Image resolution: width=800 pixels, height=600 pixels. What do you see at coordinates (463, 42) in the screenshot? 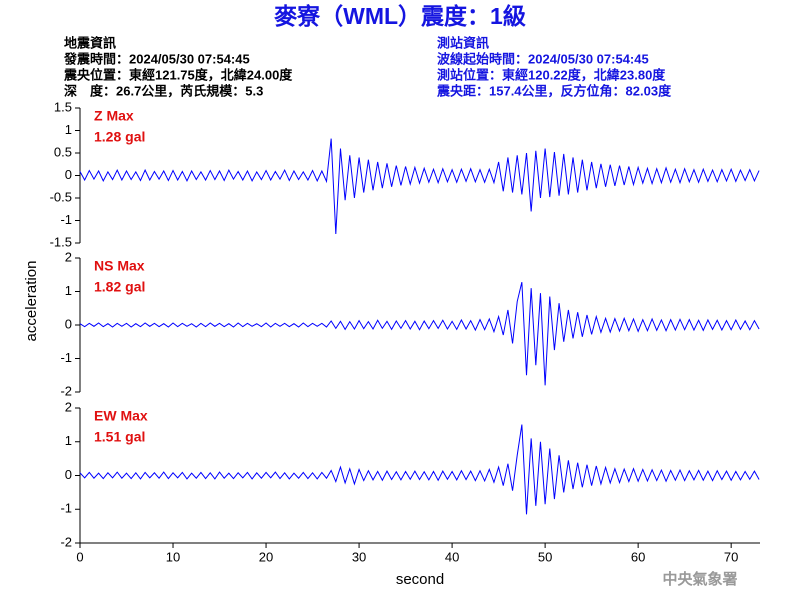
I see `info-line: 測站資訊` at bounding box center [463, 42].